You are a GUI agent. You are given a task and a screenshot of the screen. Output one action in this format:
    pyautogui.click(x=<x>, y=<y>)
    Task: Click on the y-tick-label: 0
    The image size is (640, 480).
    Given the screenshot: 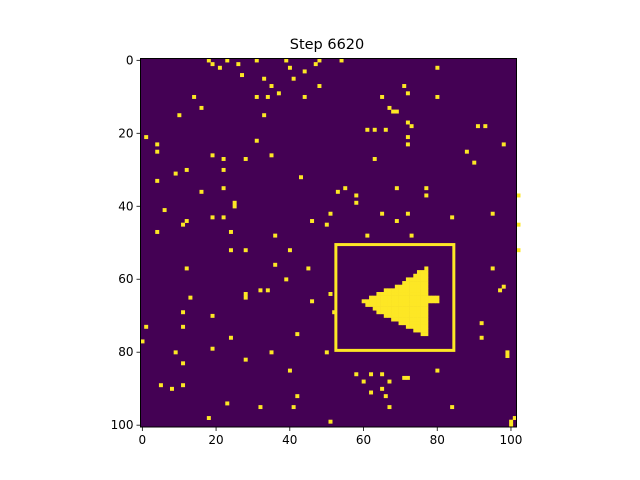 What is the action you would take?
    pyautogui.click(x=130, y=60)
    